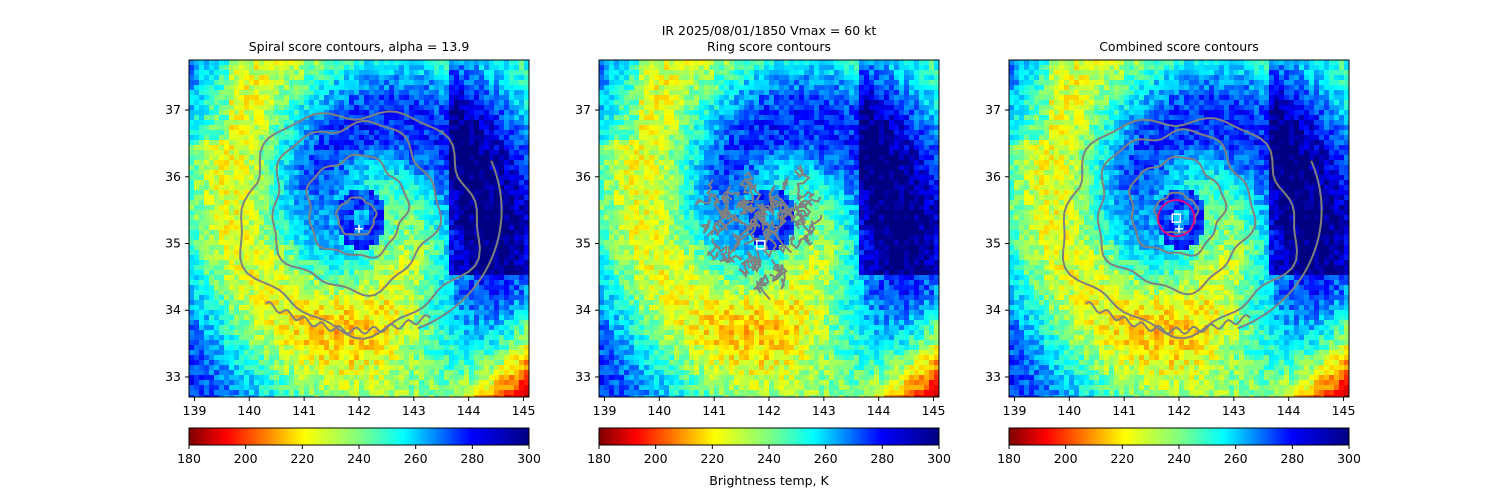 The image size is (1500, 500). What do you see at coordinates (1179, 46) in the screenshot?
I see `panel-title: Combined score contours` at bounding box center [1179, 46].